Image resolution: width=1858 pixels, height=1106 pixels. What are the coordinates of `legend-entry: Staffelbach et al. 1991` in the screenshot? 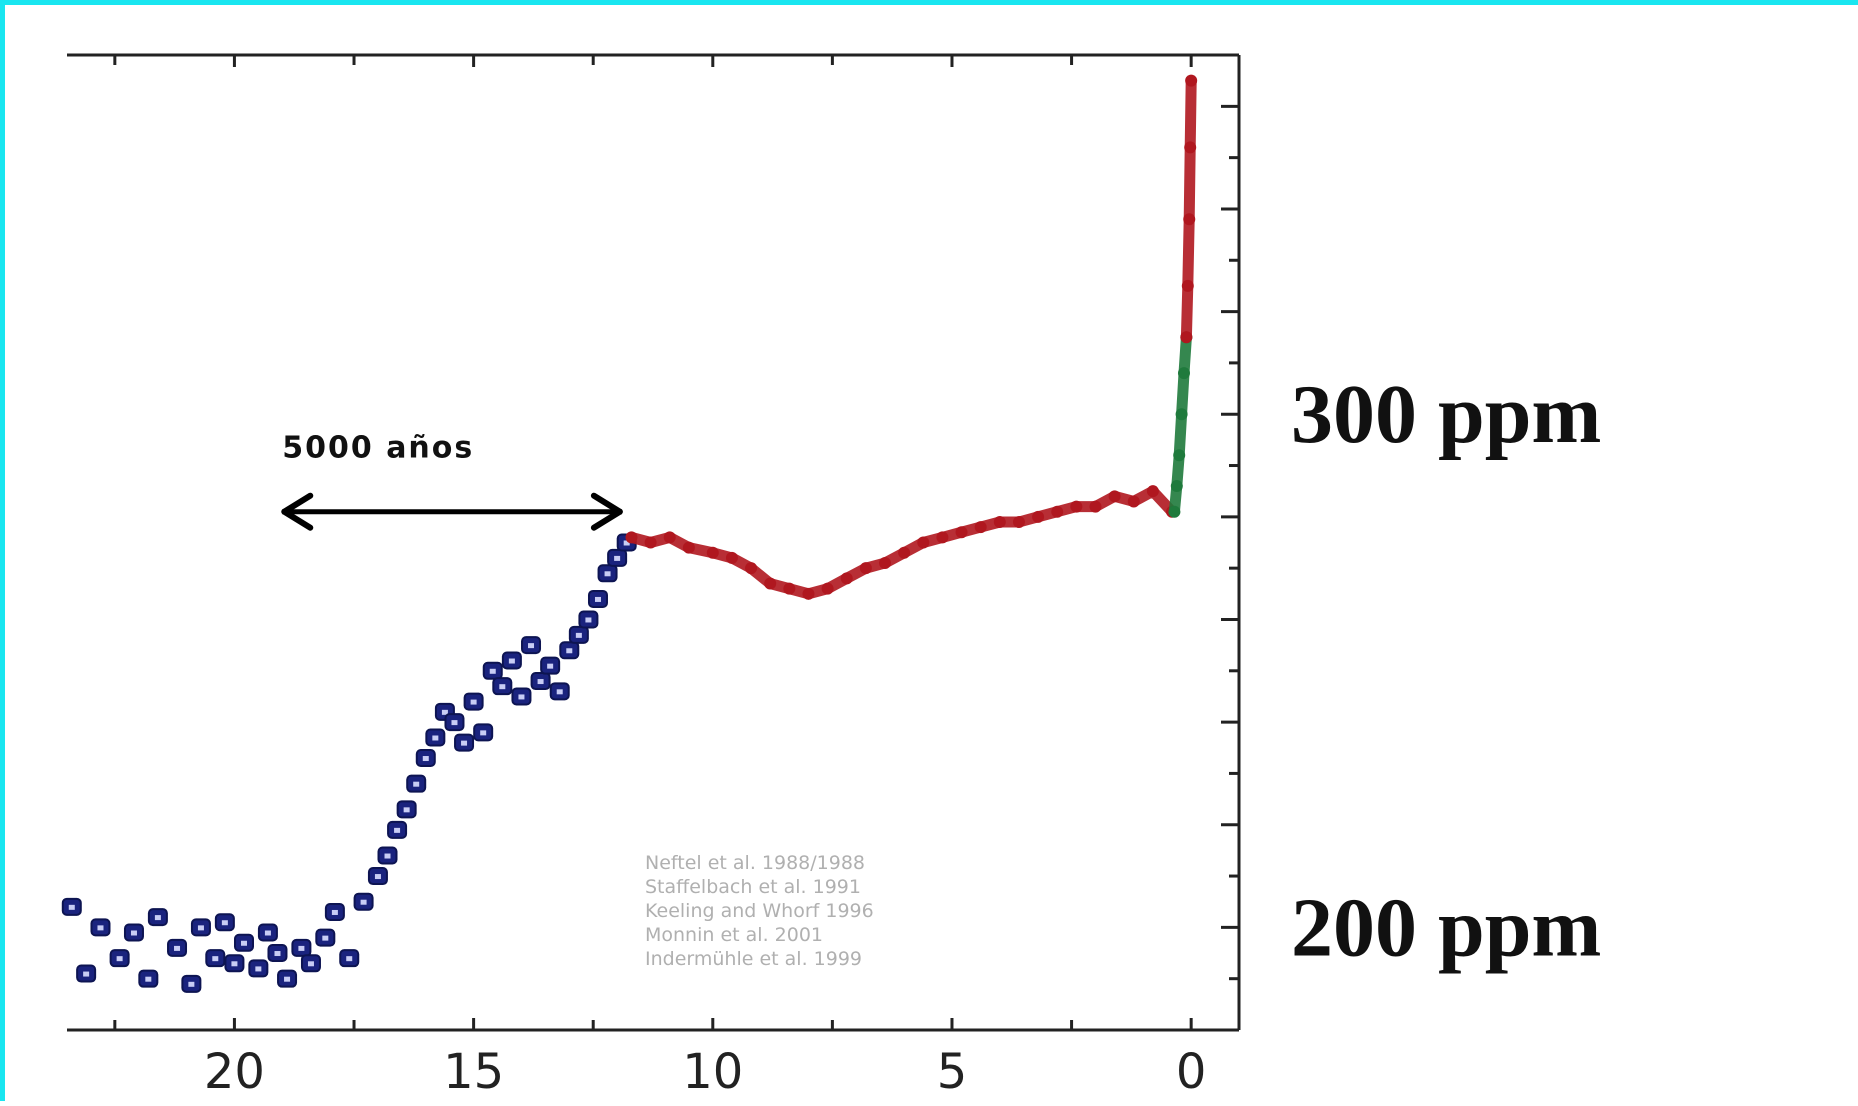 It's located at (753, 887).